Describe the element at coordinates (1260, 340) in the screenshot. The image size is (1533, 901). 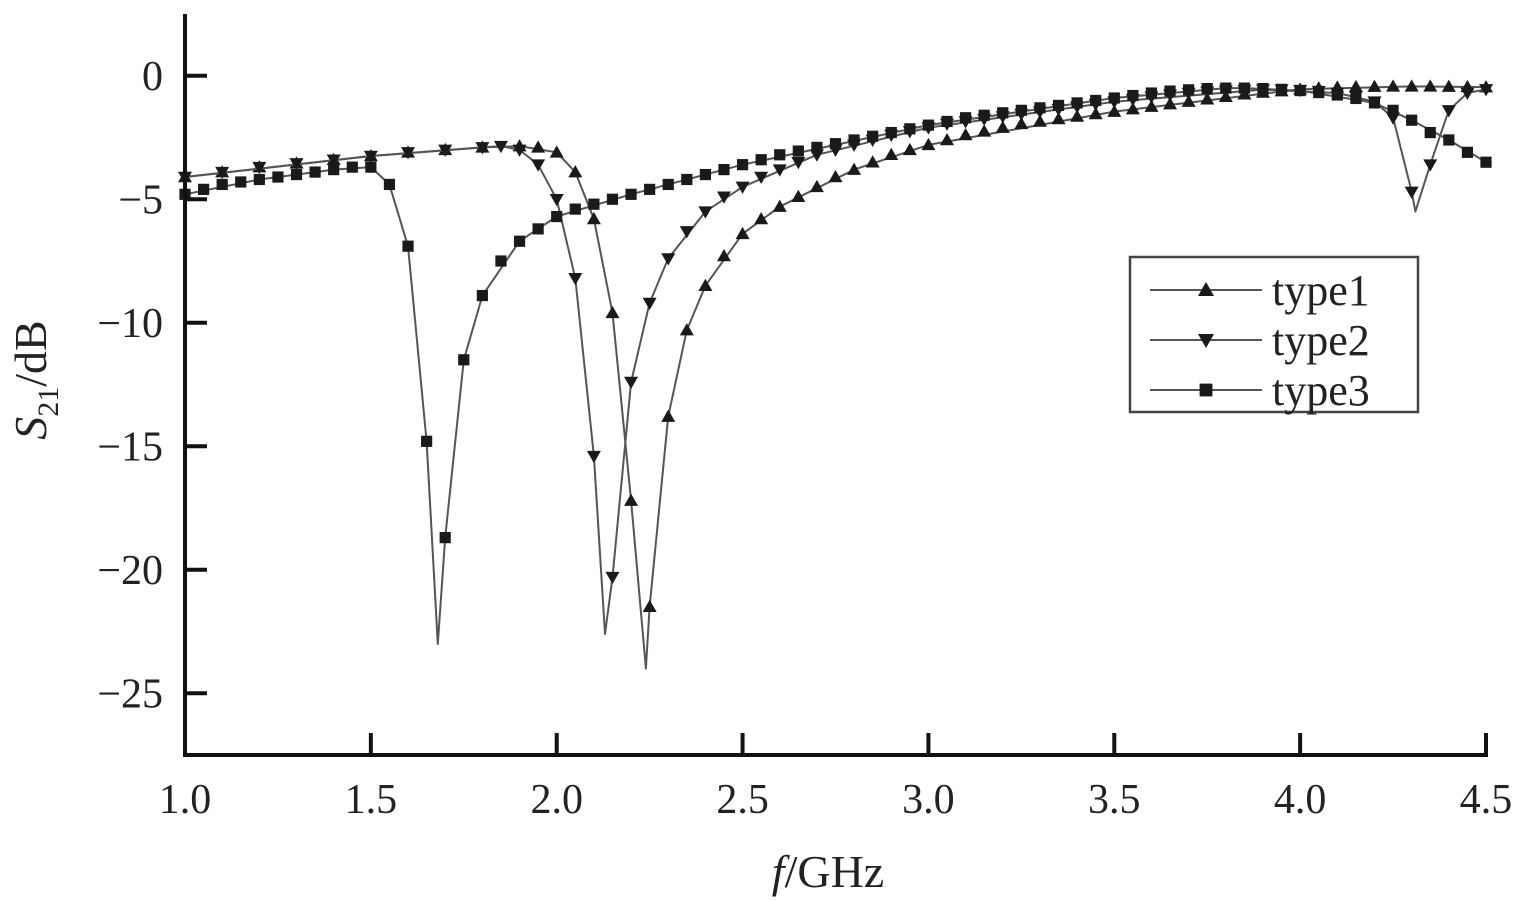
I see `legend-item-type2: type2` at that location.